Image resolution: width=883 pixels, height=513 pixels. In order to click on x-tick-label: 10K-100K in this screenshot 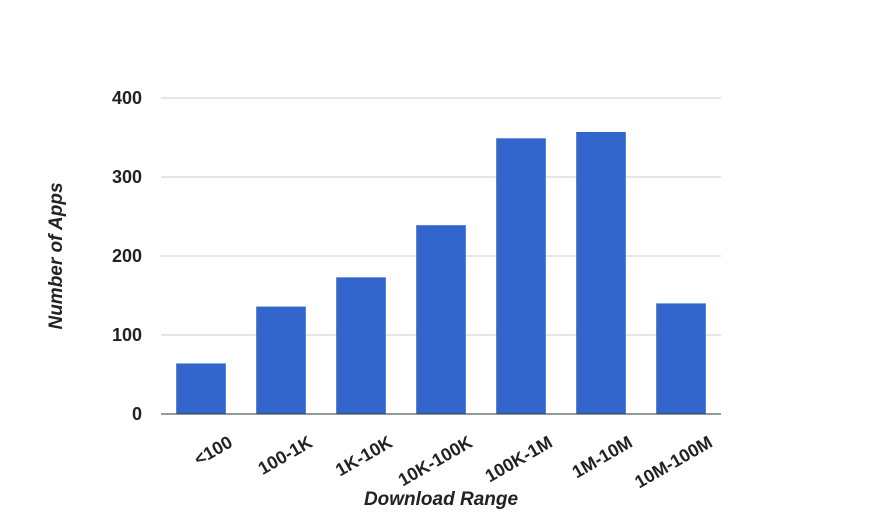, I will do `click(435, 461)`.